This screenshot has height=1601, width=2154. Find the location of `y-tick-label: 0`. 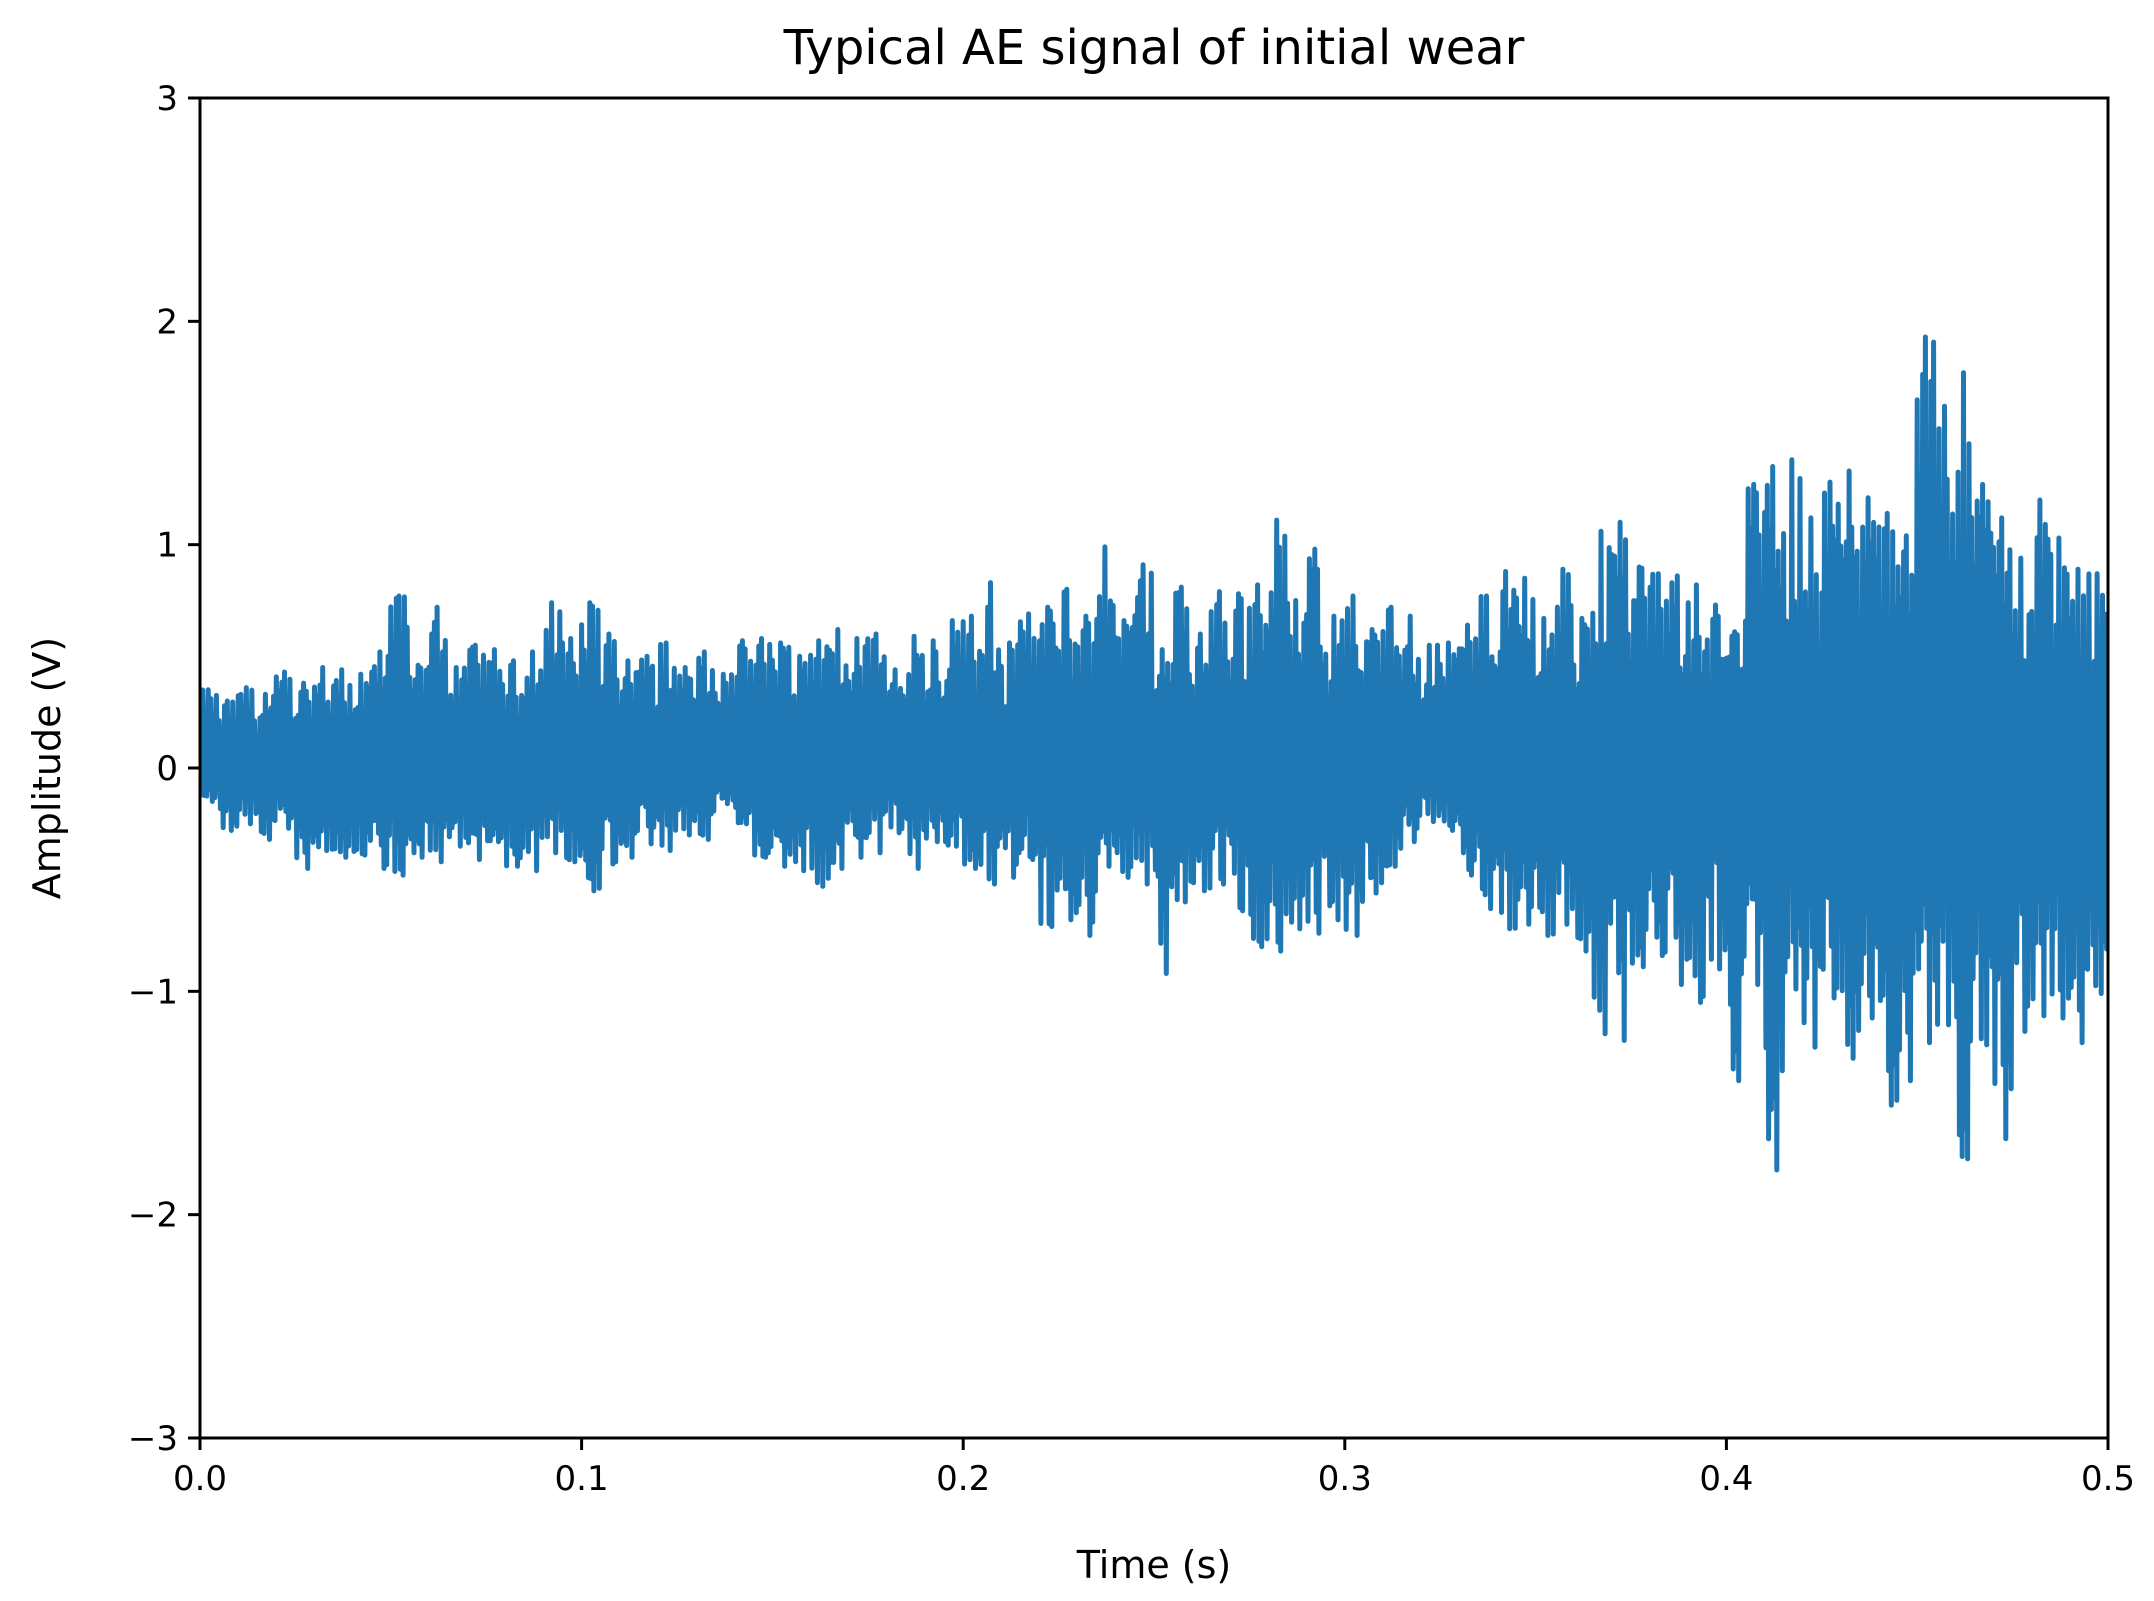

y-tick-label: 0 is located at coordinates (167, 769).